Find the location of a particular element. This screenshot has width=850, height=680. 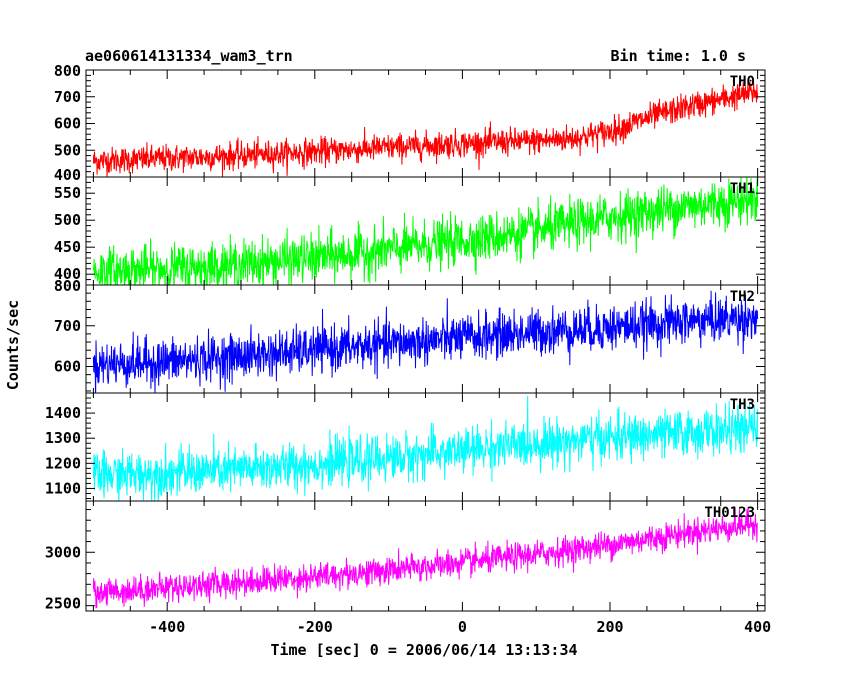

chart-subtitle: Bin time: 1.0 s is located at coordinates (678, 56).